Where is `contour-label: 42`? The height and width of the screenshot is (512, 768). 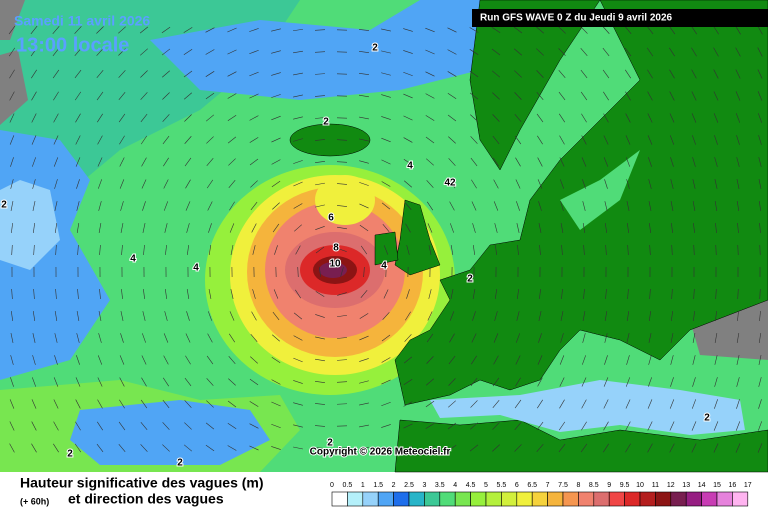
contour-label: 42 is located at coordinates (450, 183).